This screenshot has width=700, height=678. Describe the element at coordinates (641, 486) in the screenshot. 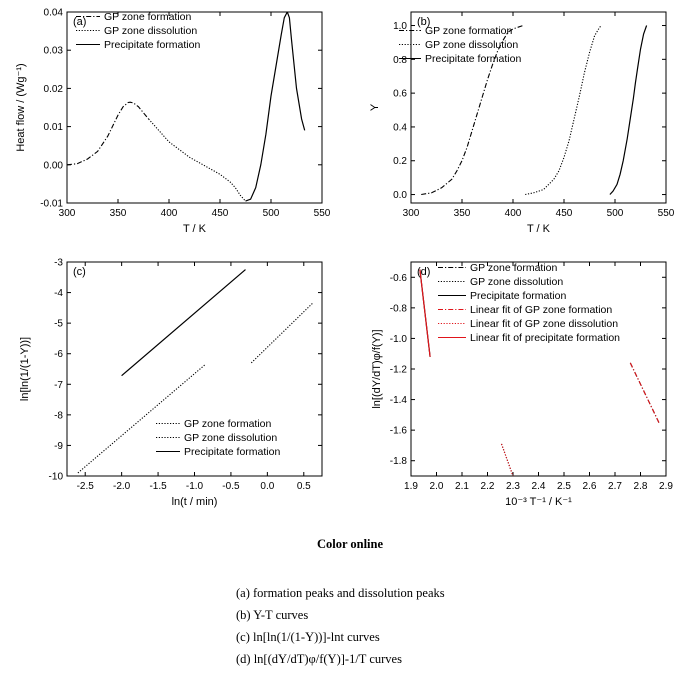

I see `x-tick-label: 2.8` at that location.